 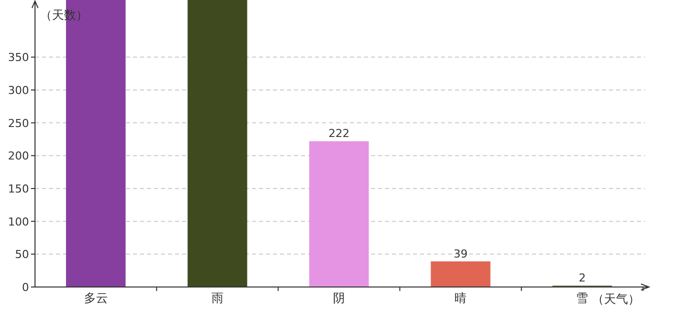 What do you see at coordinates (460, 298) in the screenshot?
I see `x-tick-label: 晴` at bounding box center [460, 298].